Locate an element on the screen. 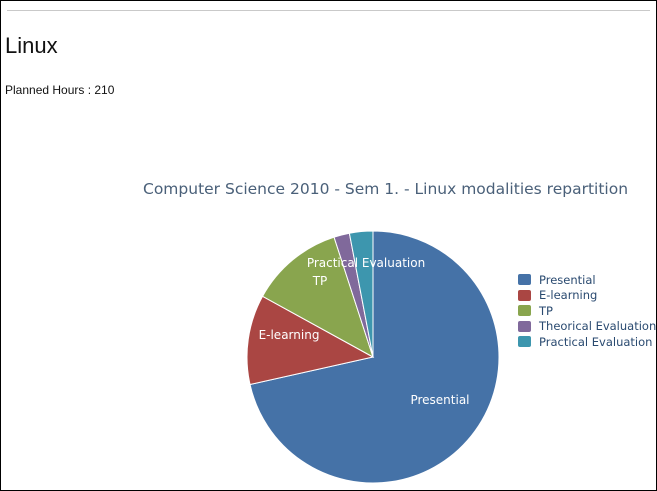  legend-label: TP is located at coordinates (546, 310).